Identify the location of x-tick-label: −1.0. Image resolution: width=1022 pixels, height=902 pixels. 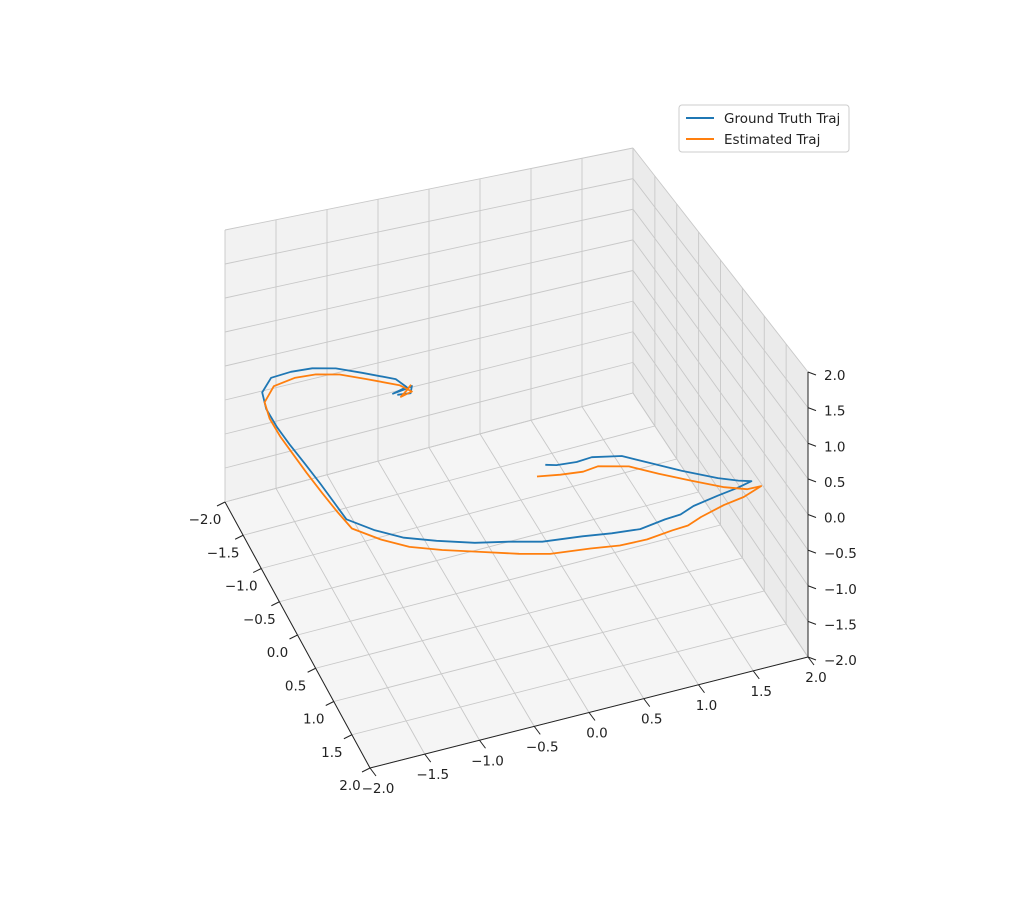
(241, 587).